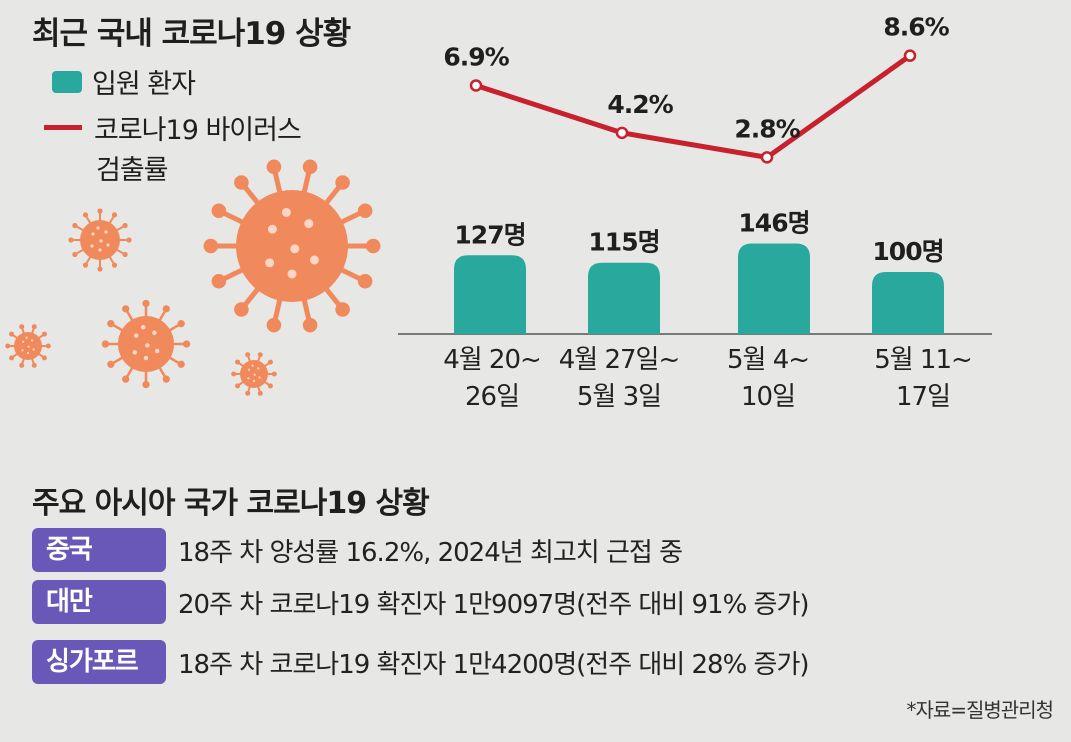 The width and height of the screenshot is (1071, 742). Describe the element at coordinates (767, 128) in the screenshot. I see `rate-value-label: 2.8%` at that location.